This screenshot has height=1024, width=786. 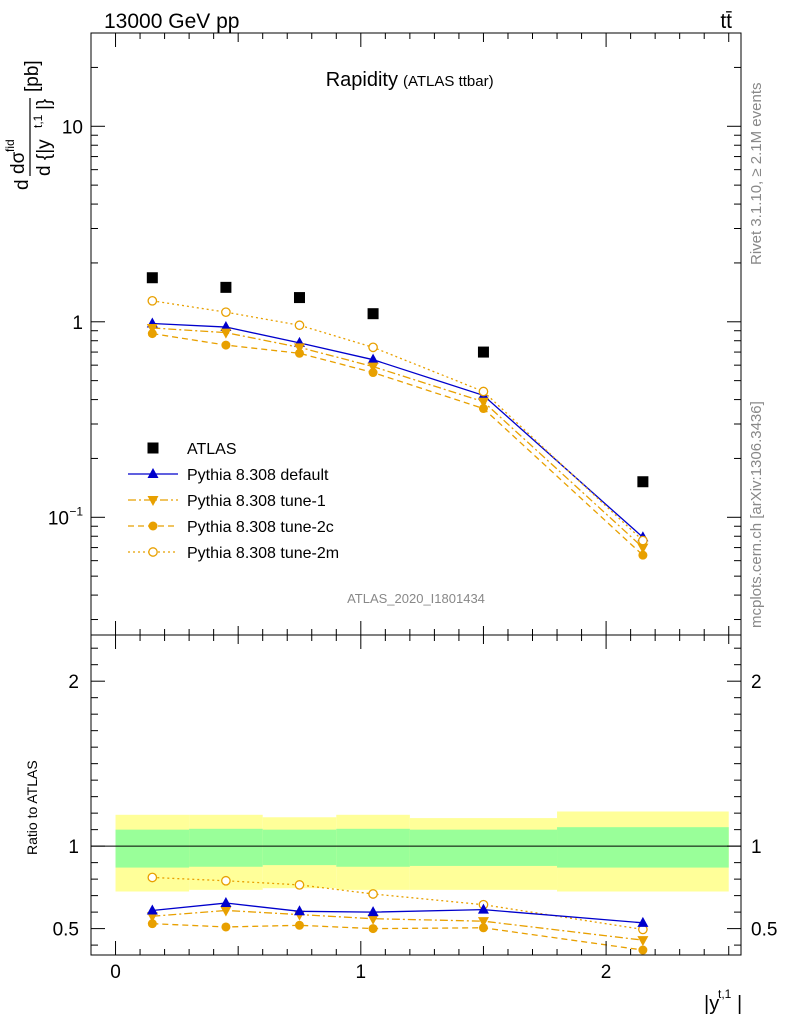 What do you see at coordinates (76, 511) in the screenshot?
I see `y-tick-label-exponent: −1` at bounding box center [76, 511].